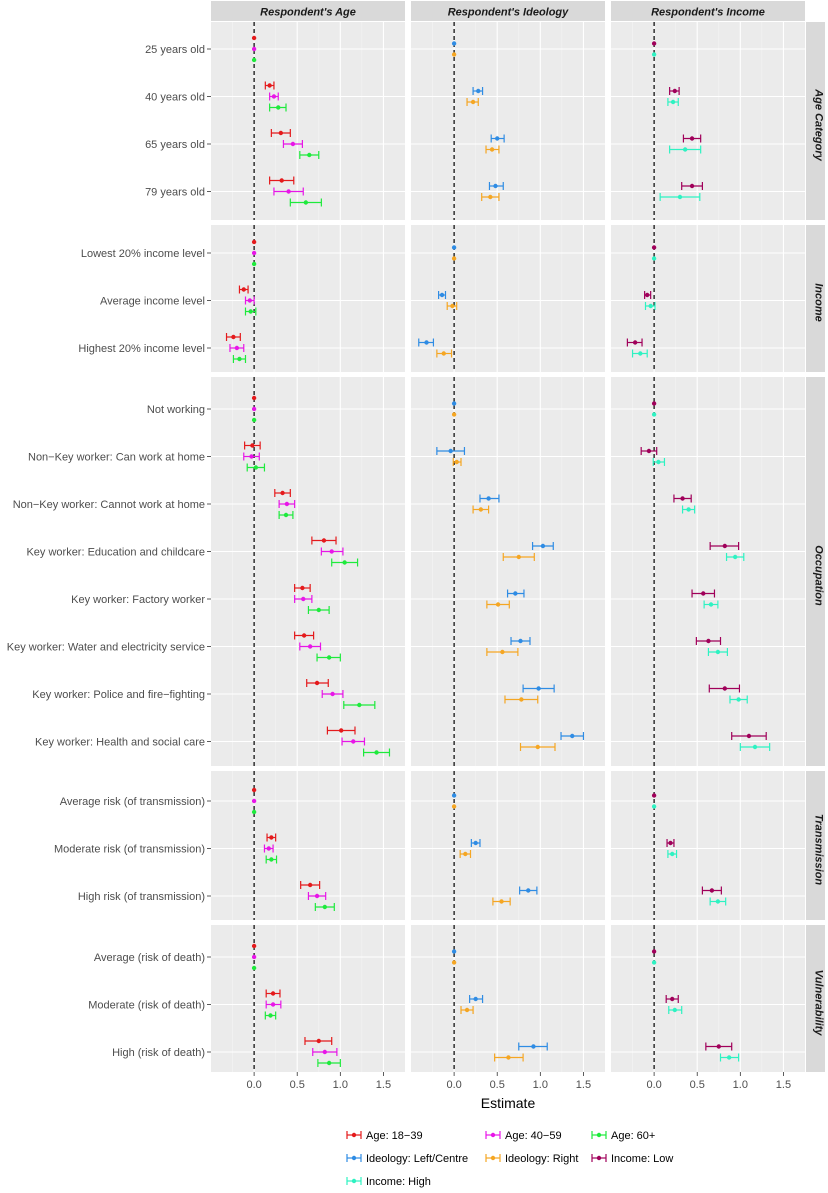 The width and height of the screenshot is (828, 1193). I want to click on panel-occupation-respondent-s-age, so click(308, 571).